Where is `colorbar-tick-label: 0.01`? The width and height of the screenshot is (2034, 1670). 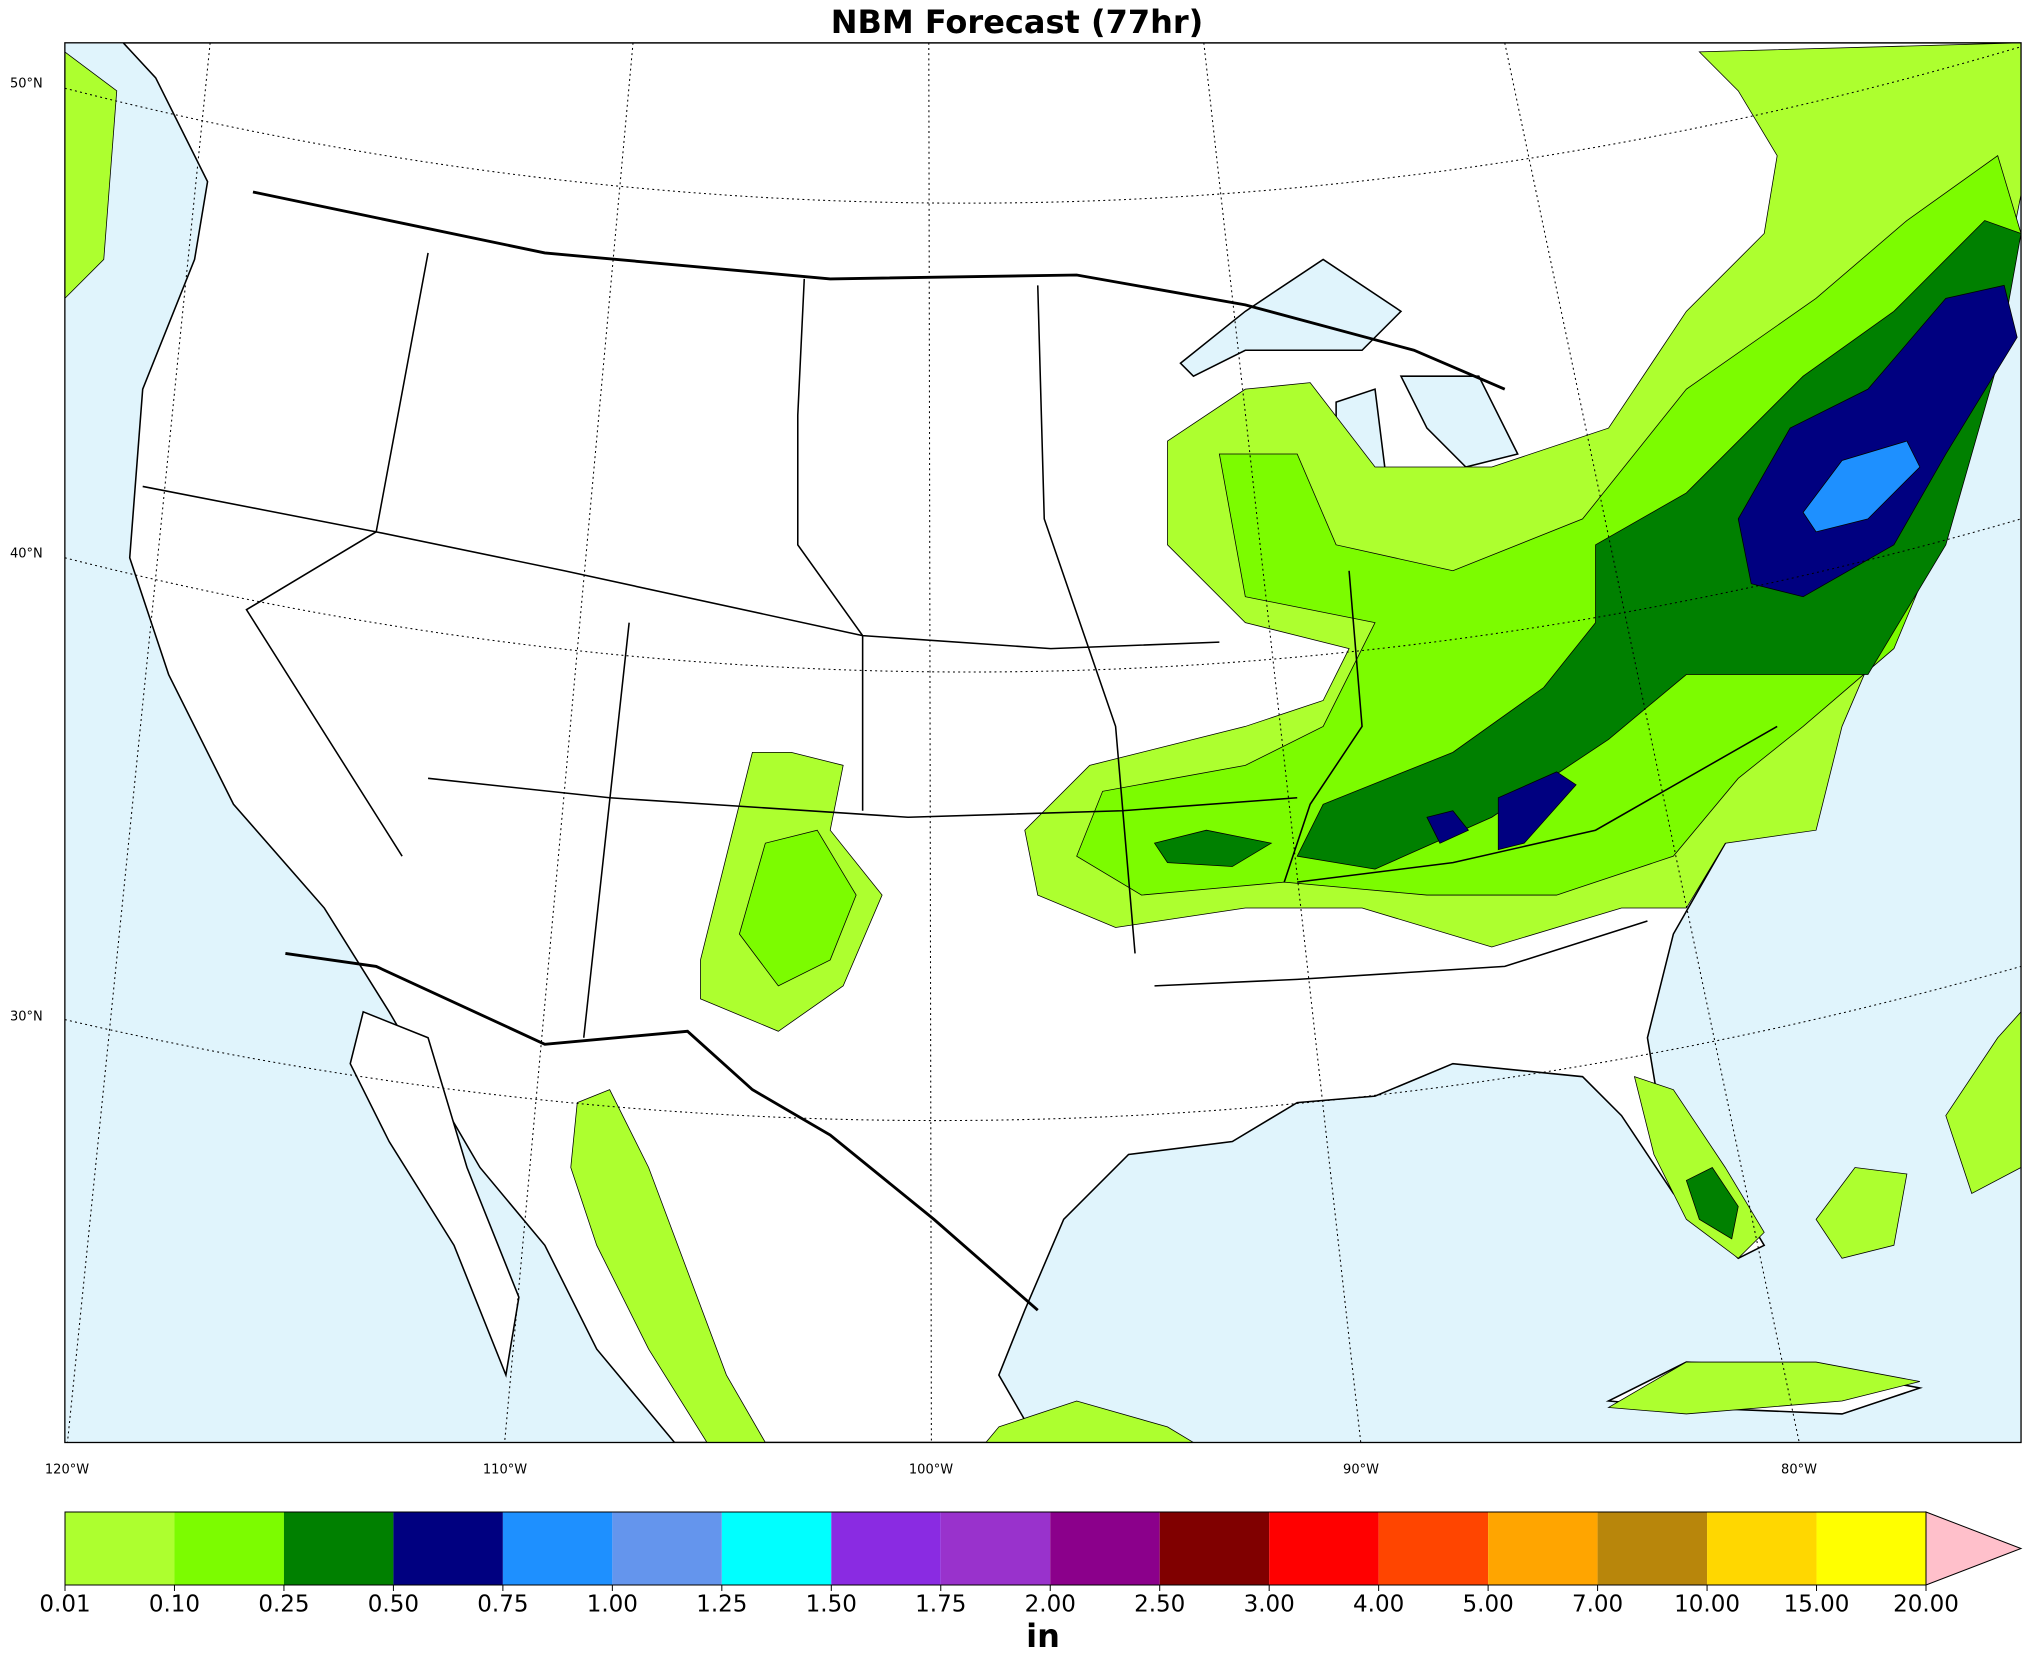
colorbar-tick-label: 0.01 is located at coordinates (64, 1605).